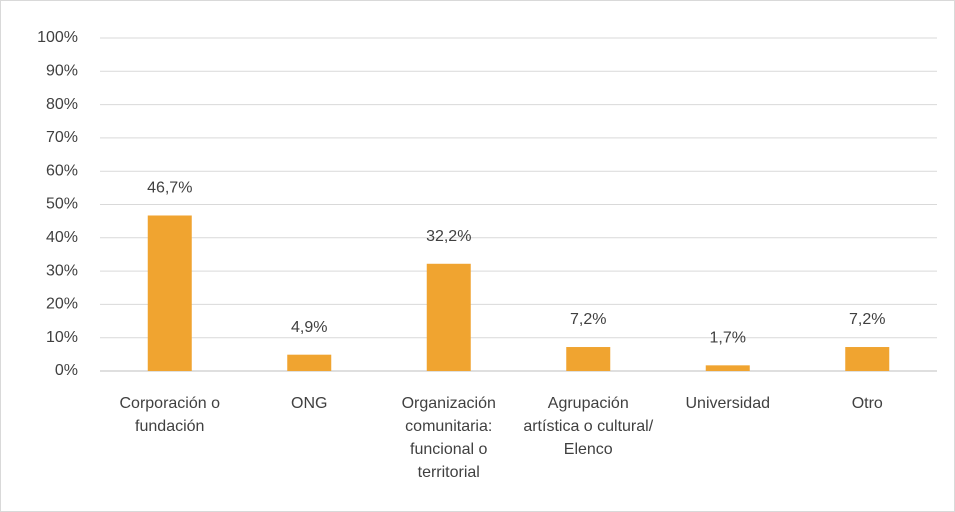  Describe the element at coordinates (309, 403) in the screenshot. I see `x-tick-label: ONG` at that location.